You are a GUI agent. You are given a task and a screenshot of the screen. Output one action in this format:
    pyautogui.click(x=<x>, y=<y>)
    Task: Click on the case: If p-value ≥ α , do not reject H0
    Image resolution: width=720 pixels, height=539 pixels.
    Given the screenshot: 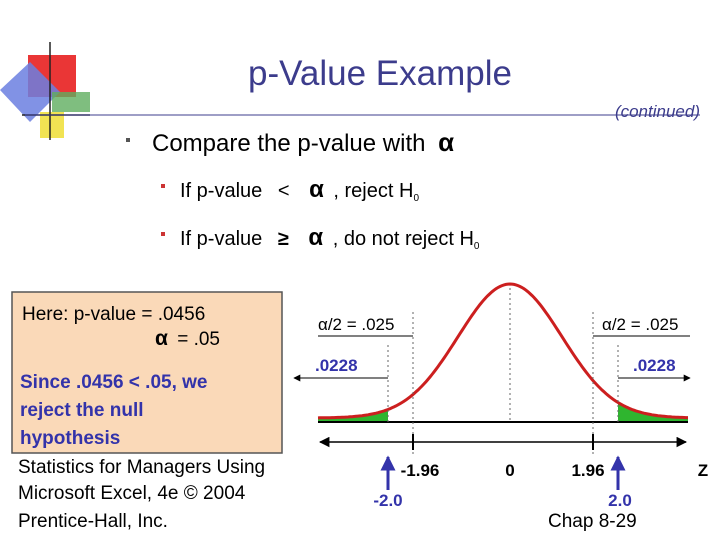 What is the action you would take?
    pyautogui.click(x=330, y=238)
    